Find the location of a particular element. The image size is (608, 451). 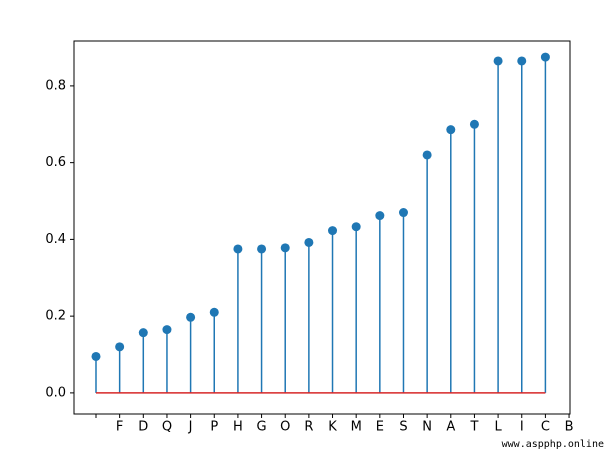

watermark: www.aspphp.online is located at coordinates (553, 444).